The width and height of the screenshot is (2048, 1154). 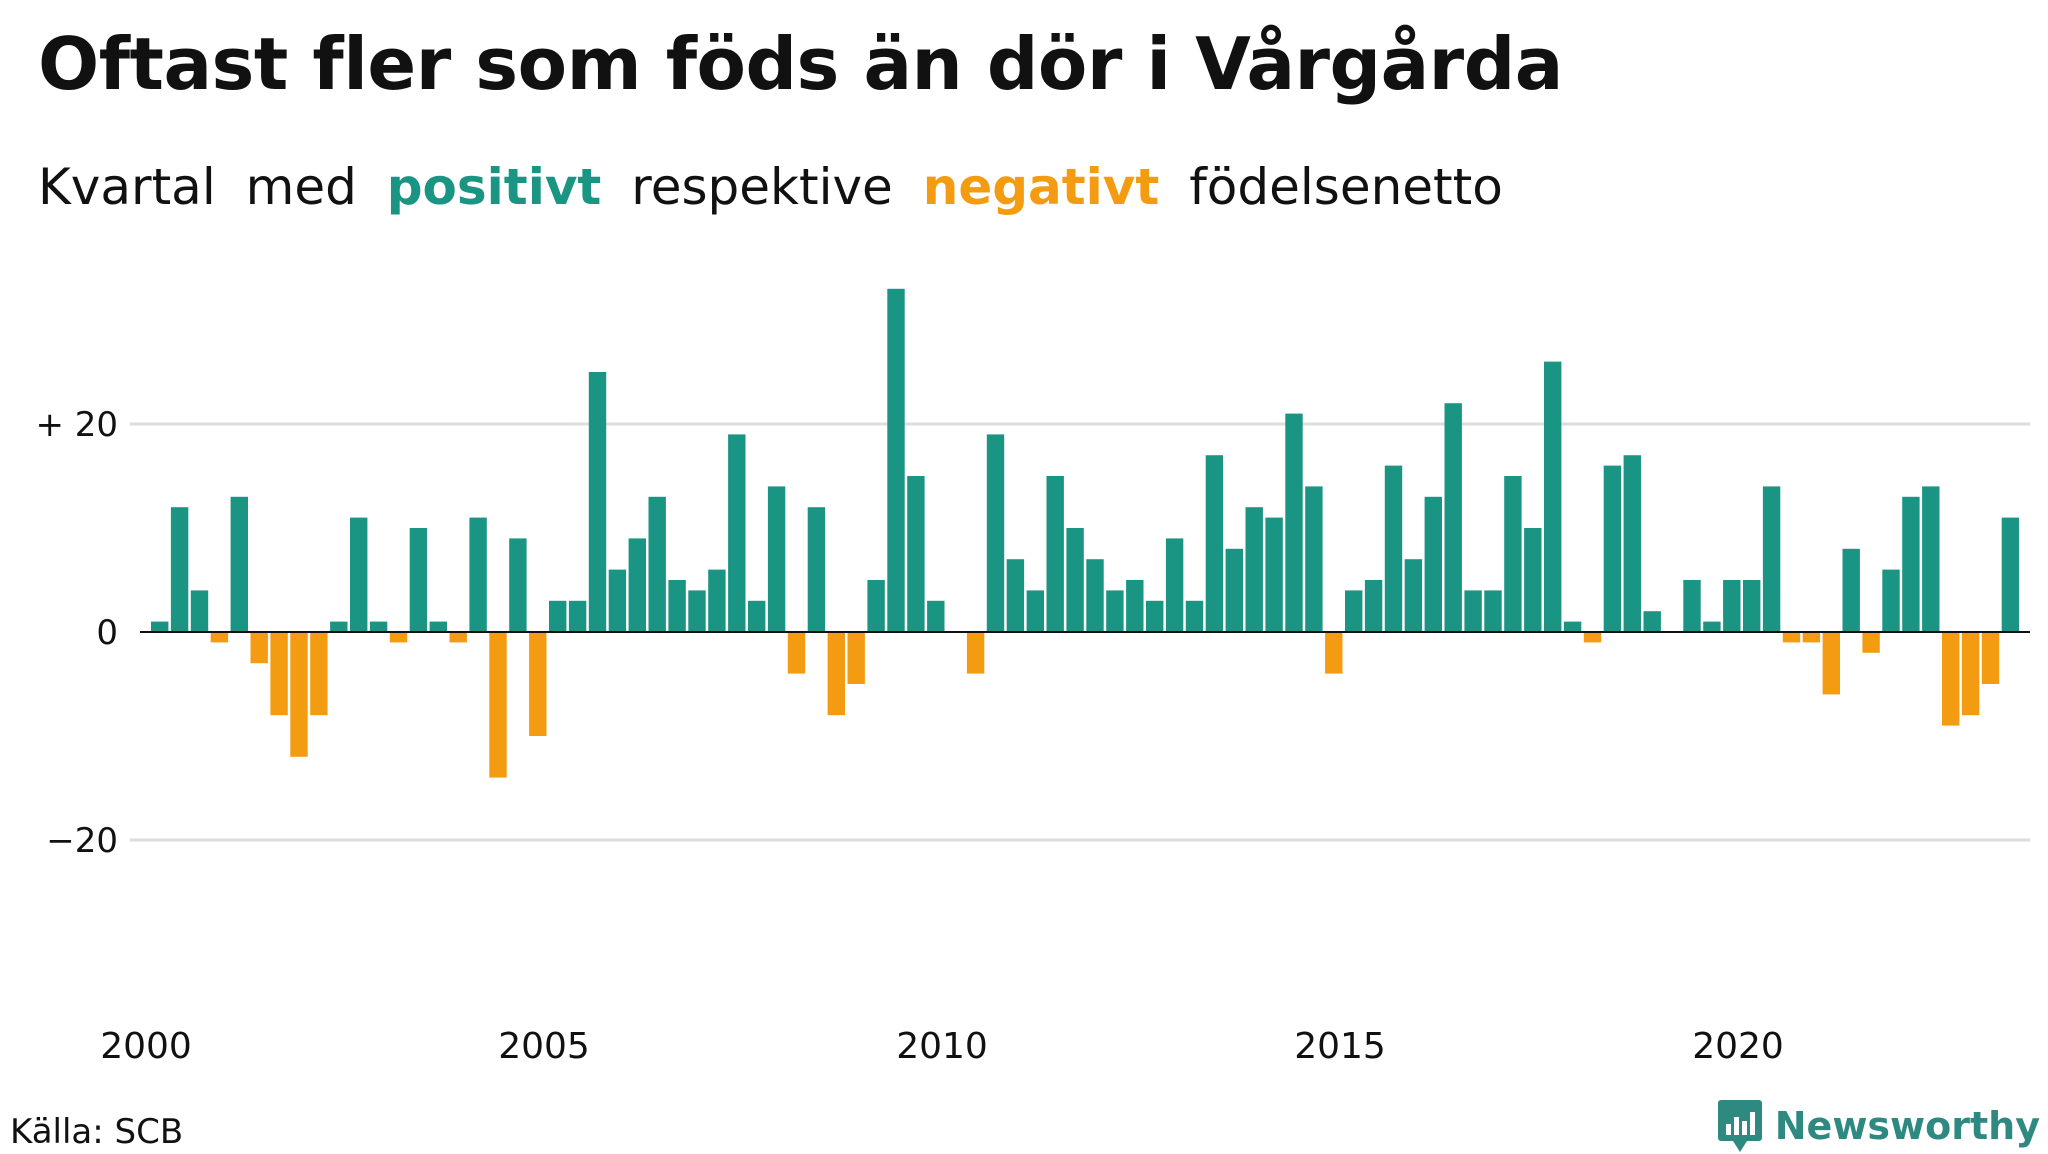 I want to click on subtitle-word-with: med, so click(x=301, y=187).